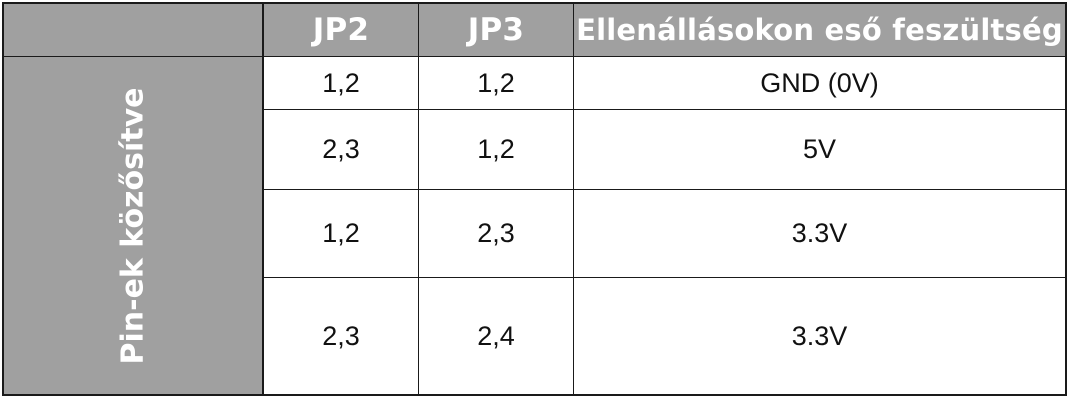 The width and height of the screenshot is (1071, 400). I want to click on row-1-voltage-cell: GND (0V), so click(819, 83).